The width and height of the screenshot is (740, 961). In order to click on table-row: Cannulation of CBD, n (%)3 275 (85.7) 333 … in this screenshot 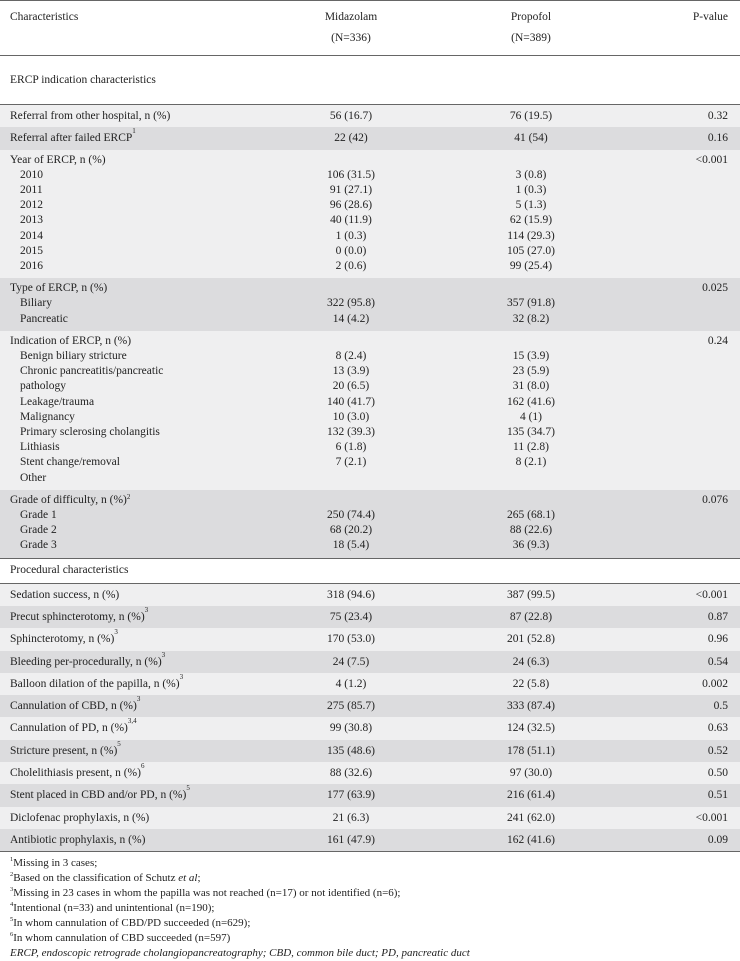, I will do `click(370, 706)`.